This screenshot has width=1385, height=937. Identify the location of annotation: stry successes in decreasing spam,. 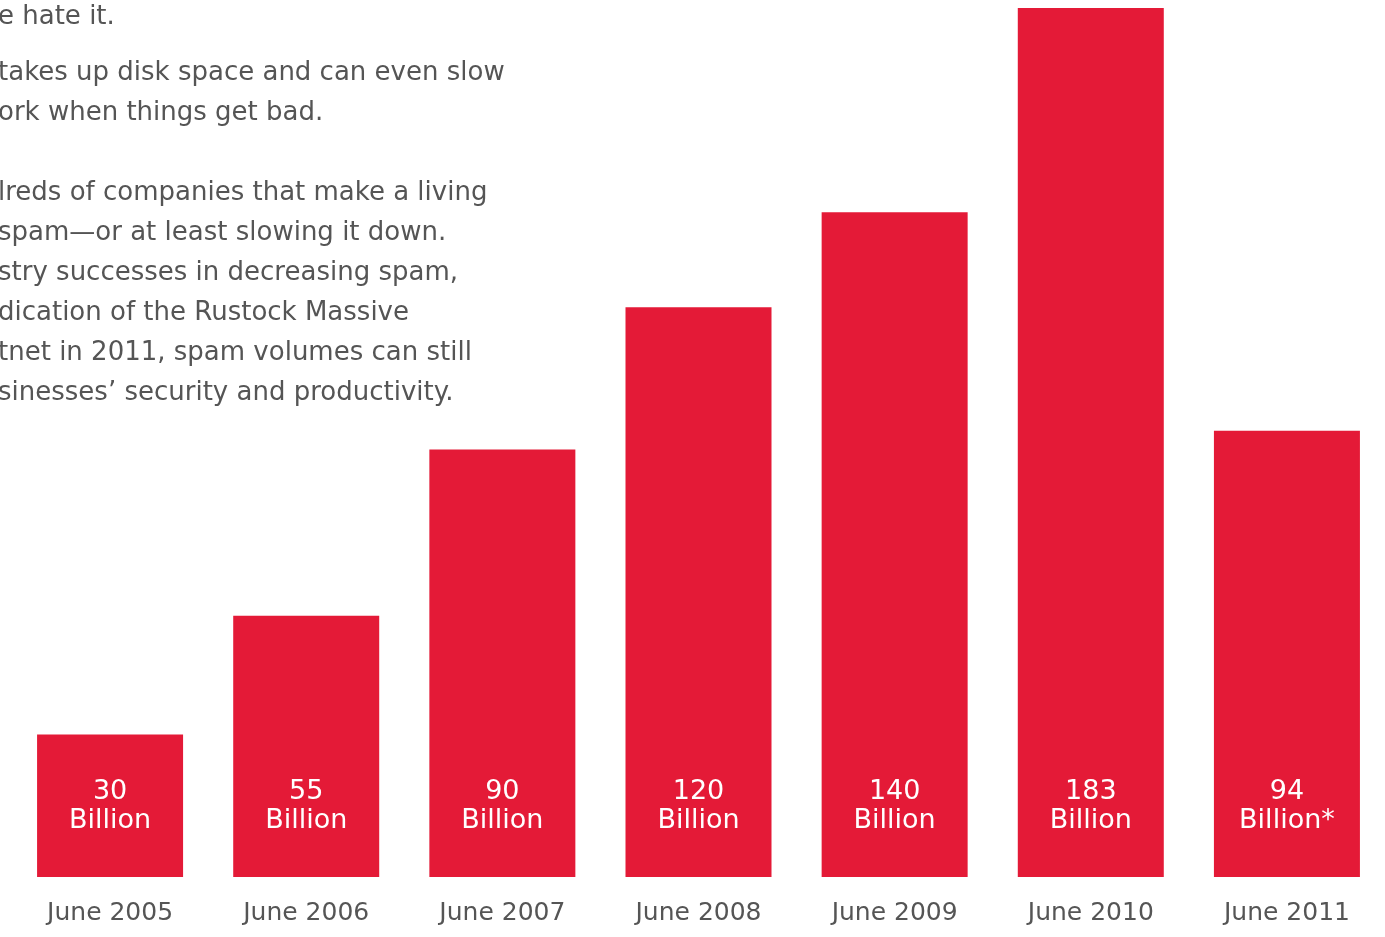
(229, 271).